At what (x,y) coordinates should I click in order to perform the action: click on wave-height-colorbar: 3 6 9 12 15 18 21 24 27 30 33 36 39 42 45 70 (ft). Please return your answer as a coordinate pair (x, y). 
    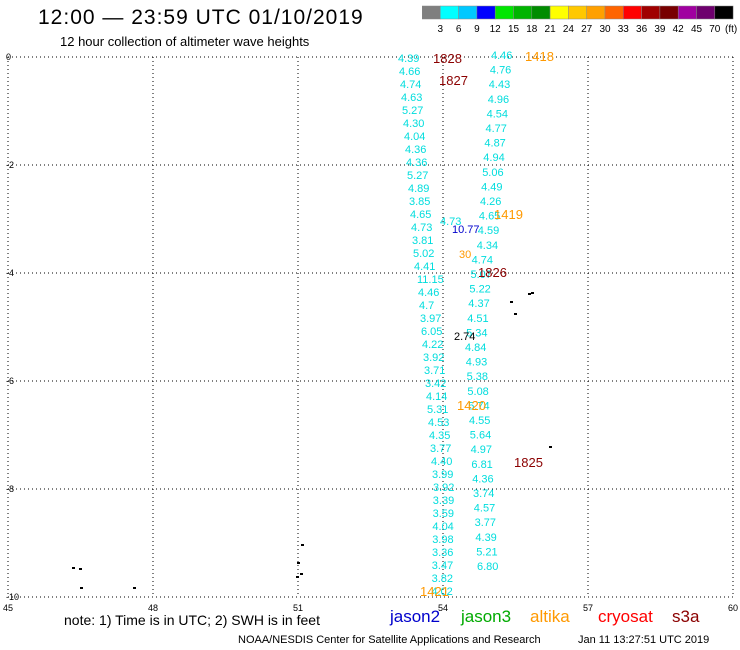
    Looking at the image, I should click on (579, 20).